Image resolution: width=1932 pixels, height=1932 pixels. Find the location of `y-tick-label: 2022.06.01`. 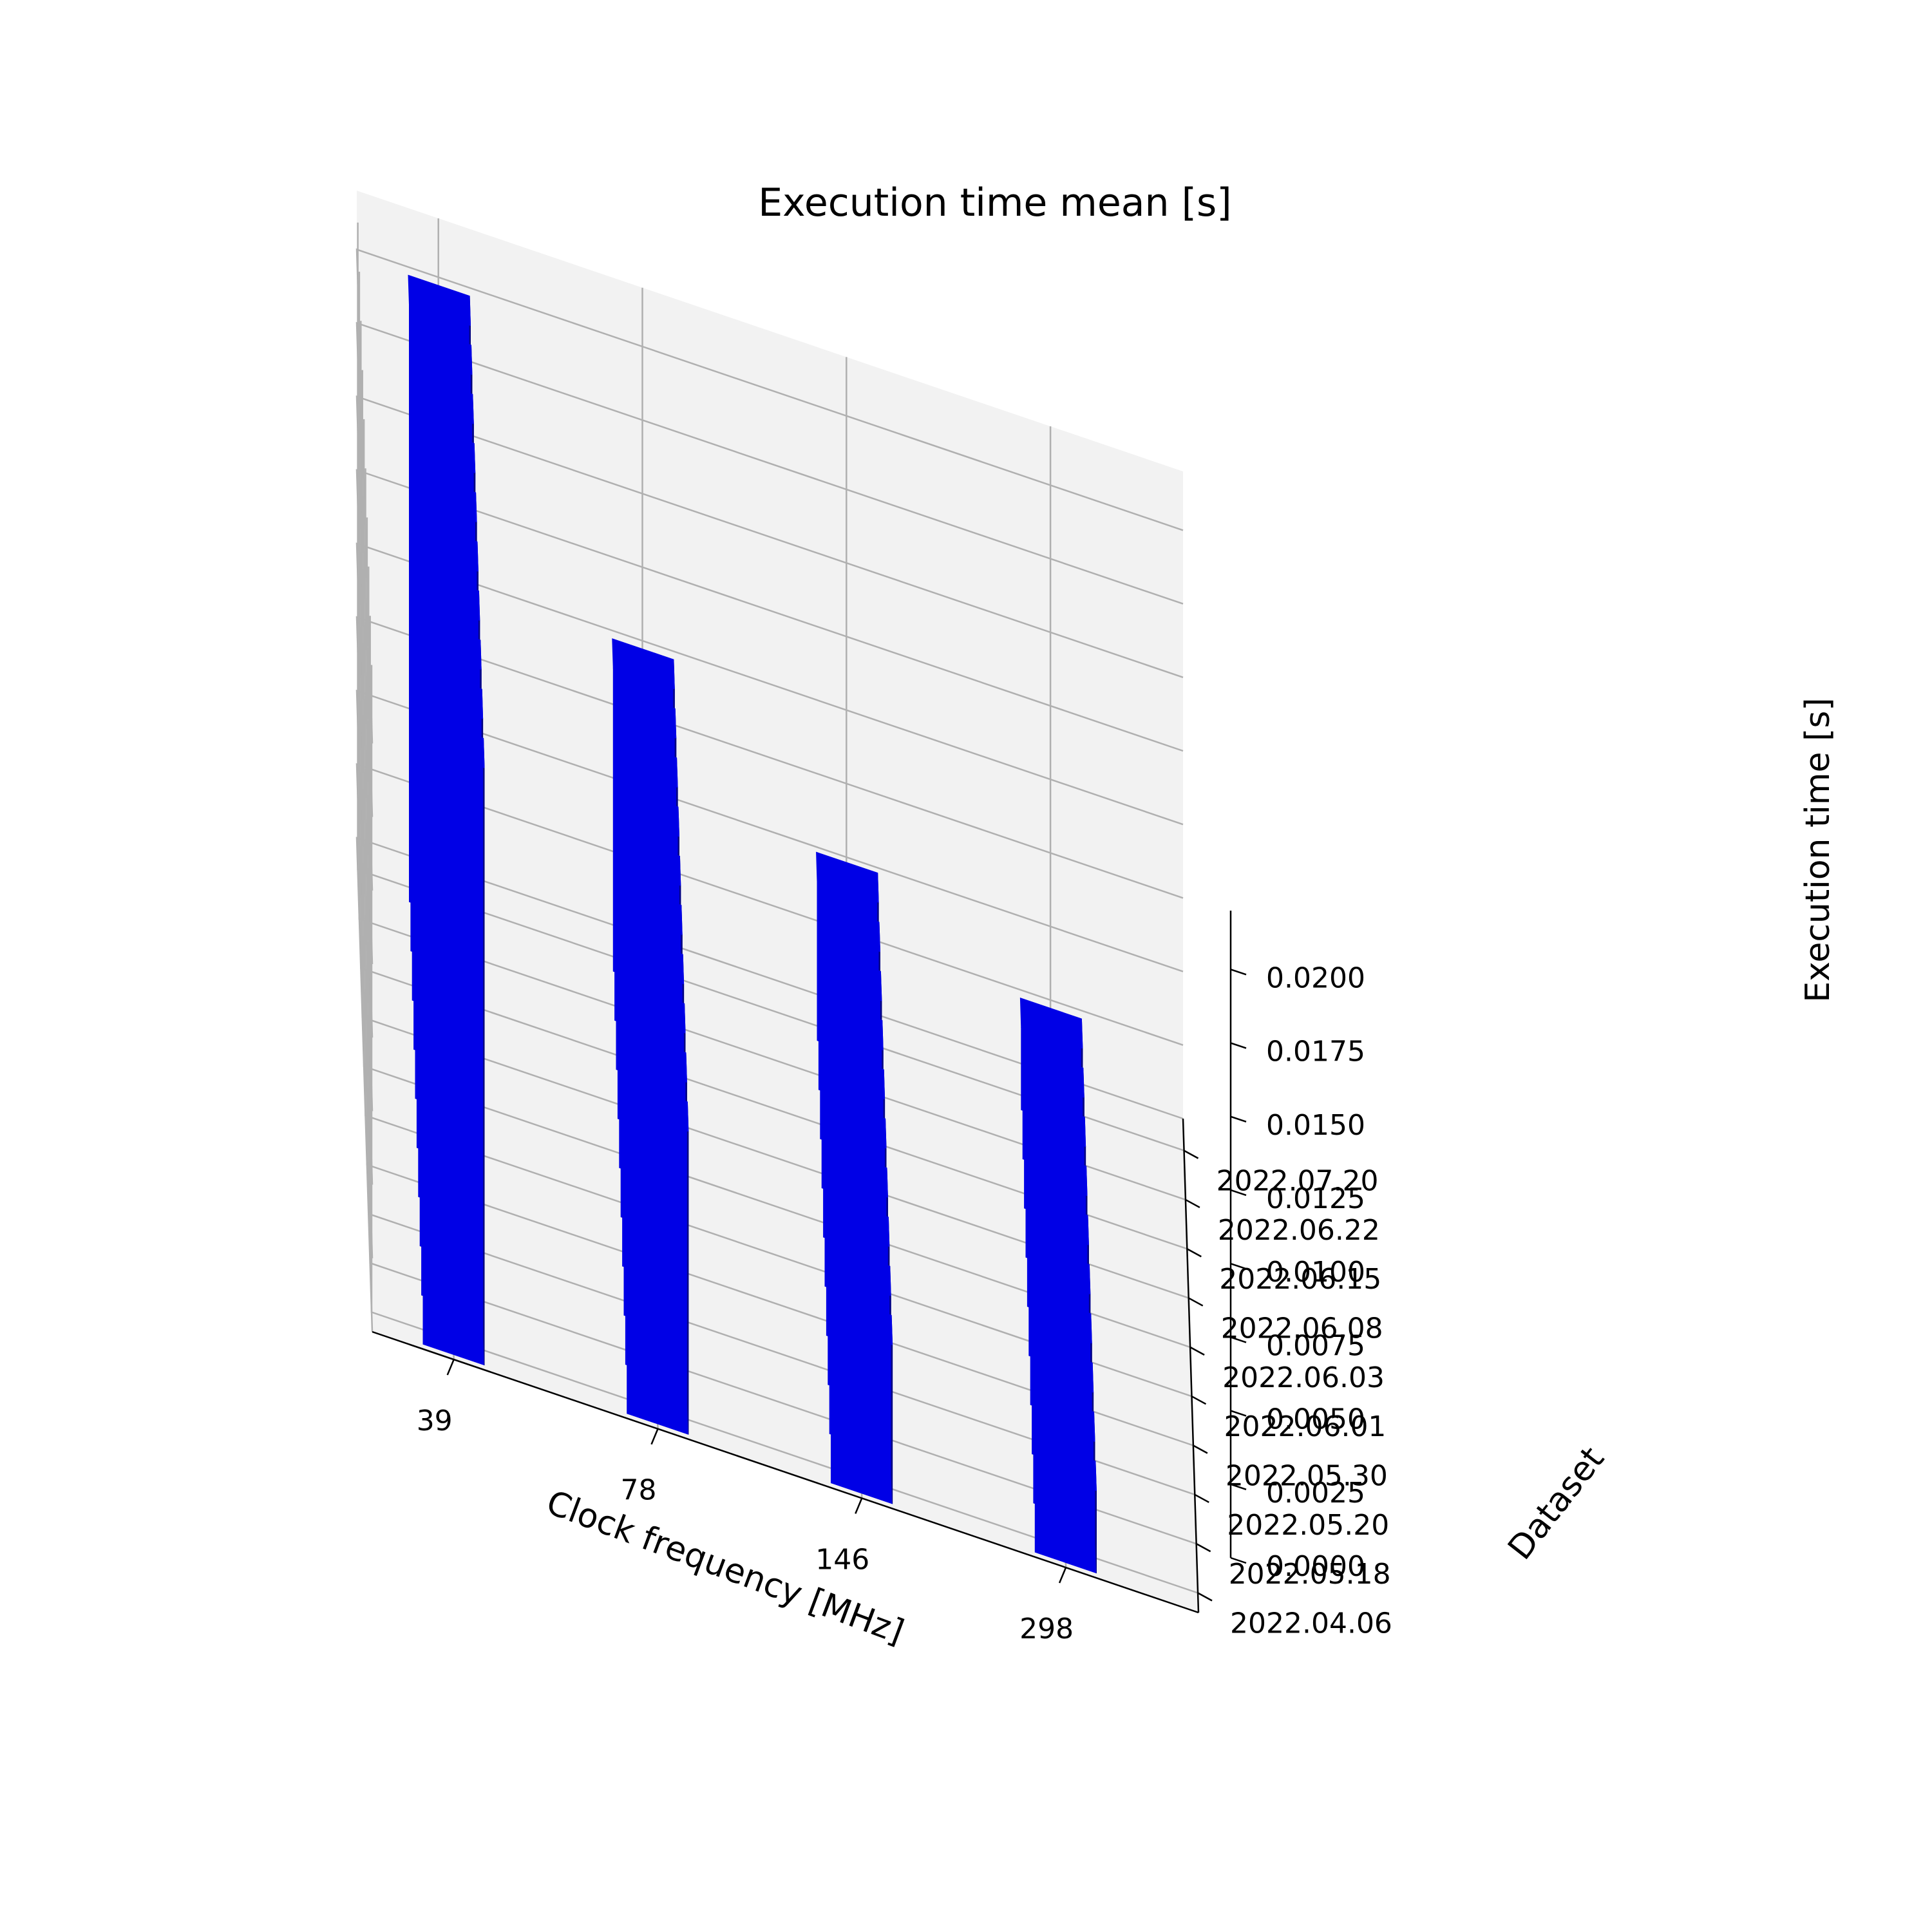

y-tick-label: 2022.06.01 is located at coordinates (1305, 1426).